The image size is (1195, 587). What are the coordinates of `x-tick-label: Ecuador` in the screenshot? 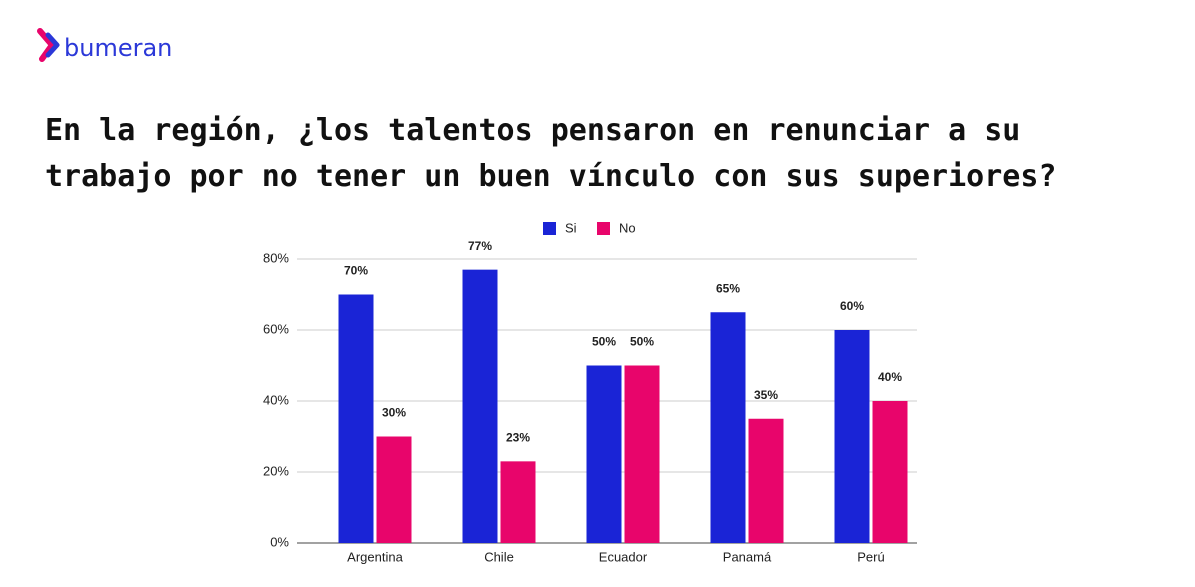 It's located at (623, 556).